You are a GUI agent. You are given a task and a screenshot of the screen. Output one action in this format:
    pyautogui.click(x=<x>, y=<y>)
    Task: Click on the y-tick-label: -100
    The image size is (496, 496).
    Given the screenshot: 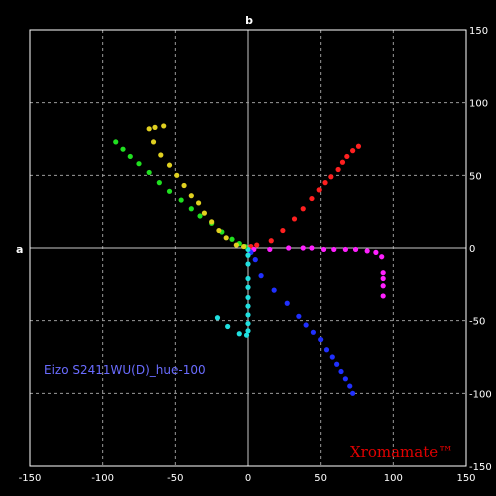 What is the action you would take?
    pyautogui.click(x=480, y=394)
    